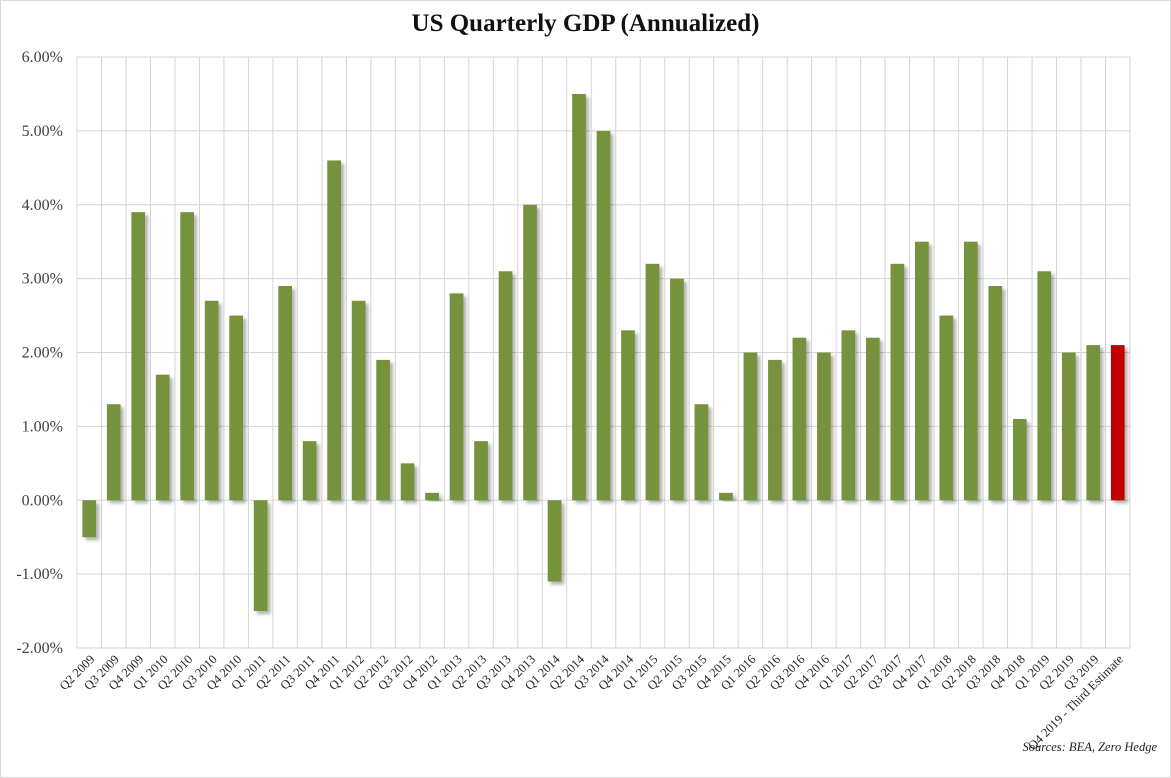 This screenshot has width=1171, height=778. I want to click on y-tick-label: 6.00%, so click(42, 57).